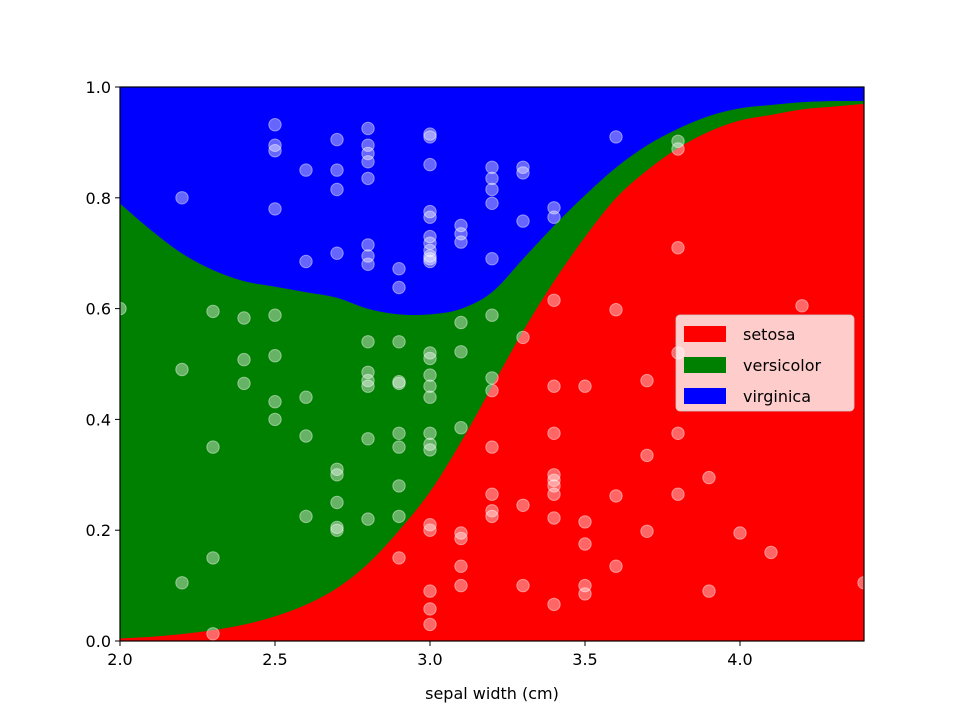 The image size is (960, 720). I want to click on legend-label-virginica: virginica, so click(777, 396).